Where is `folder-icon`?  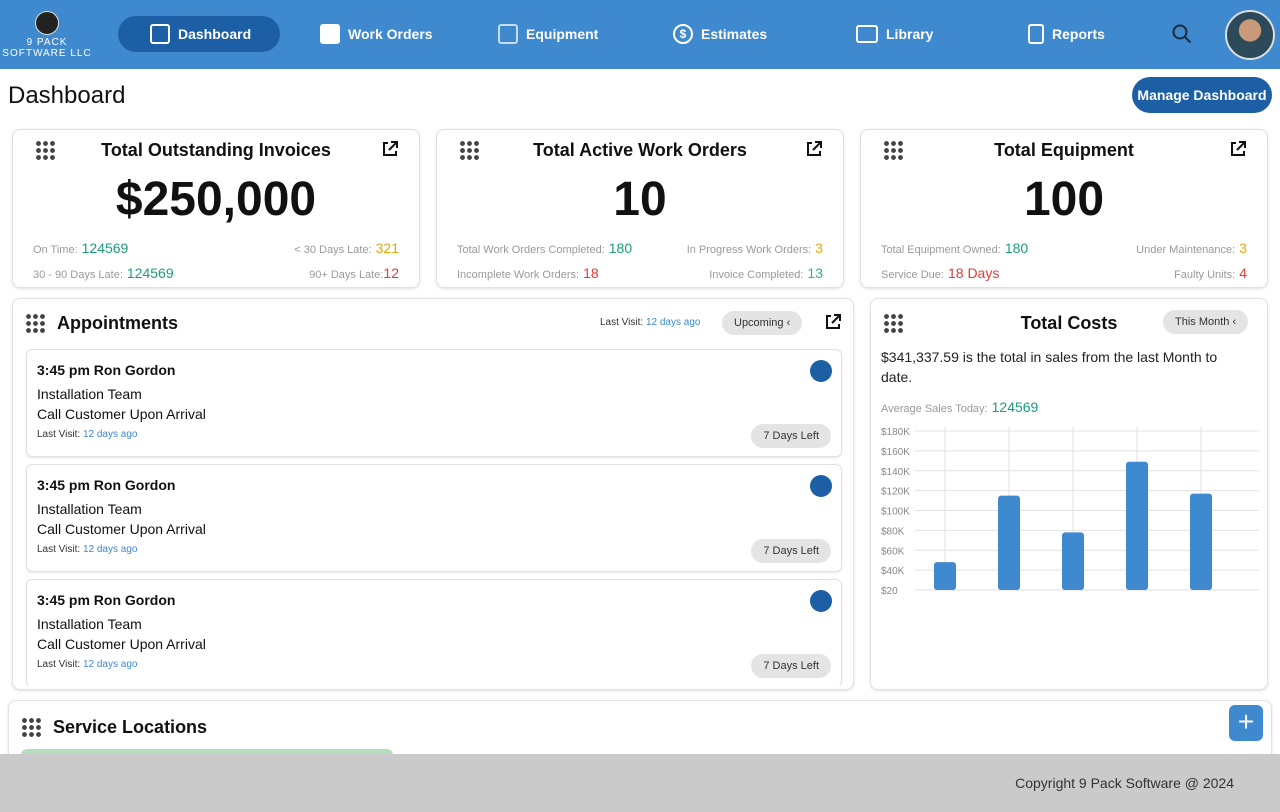 folder-icon is located at coordinates (330, 34).